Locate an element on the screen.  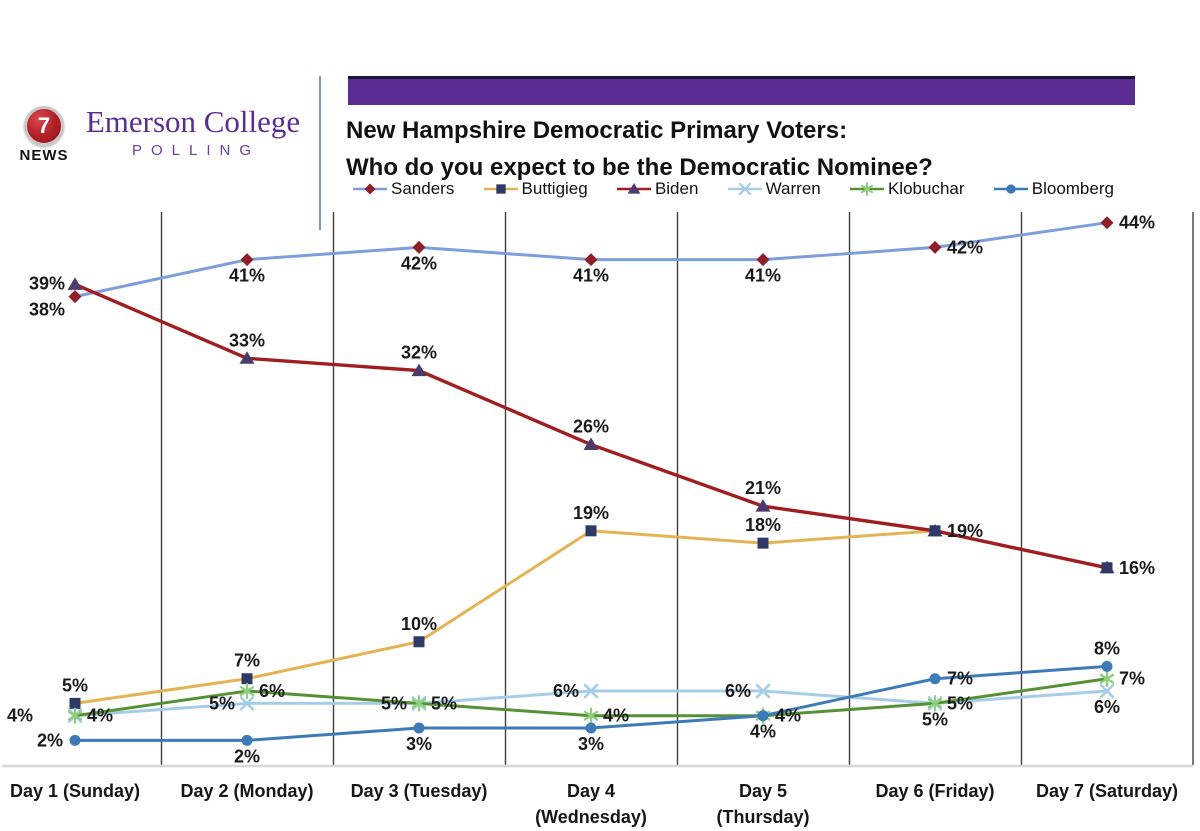
data-label-buttigieg-2: 10% is located at coordinates (419, 624).